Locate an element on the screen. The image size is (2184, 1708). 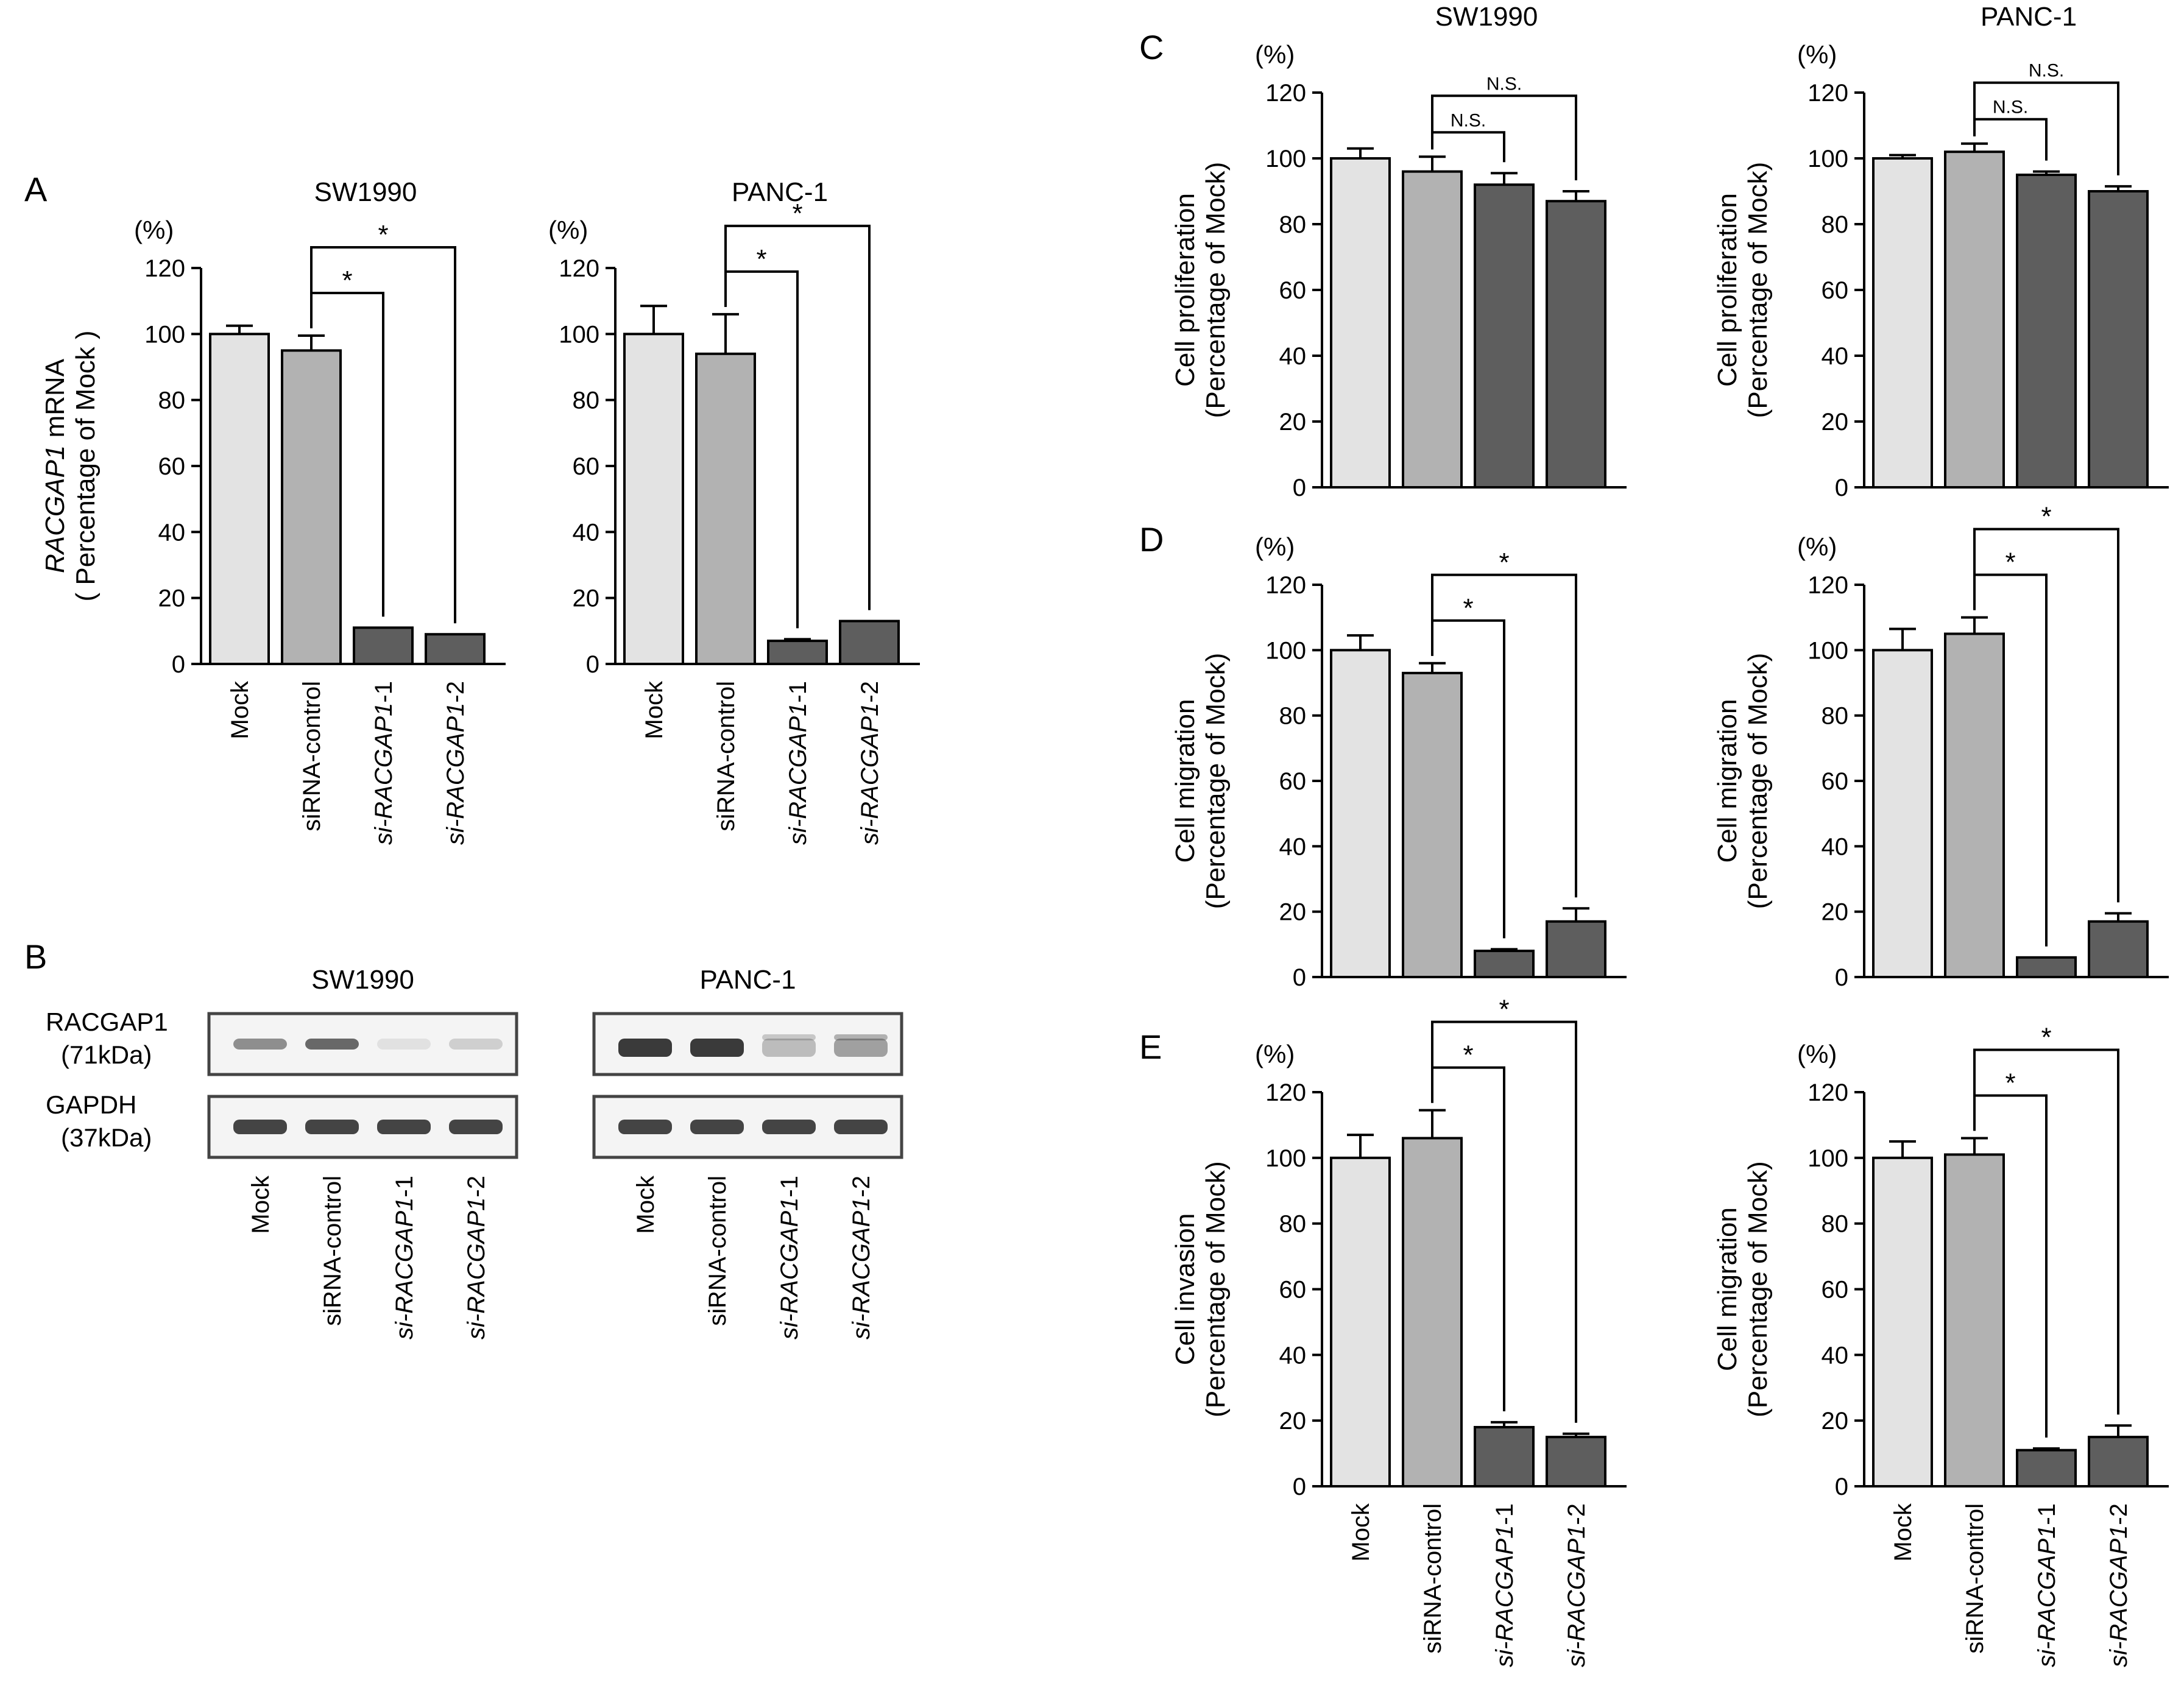
blot-title: SW1990 is located at coordinates (362, 980).